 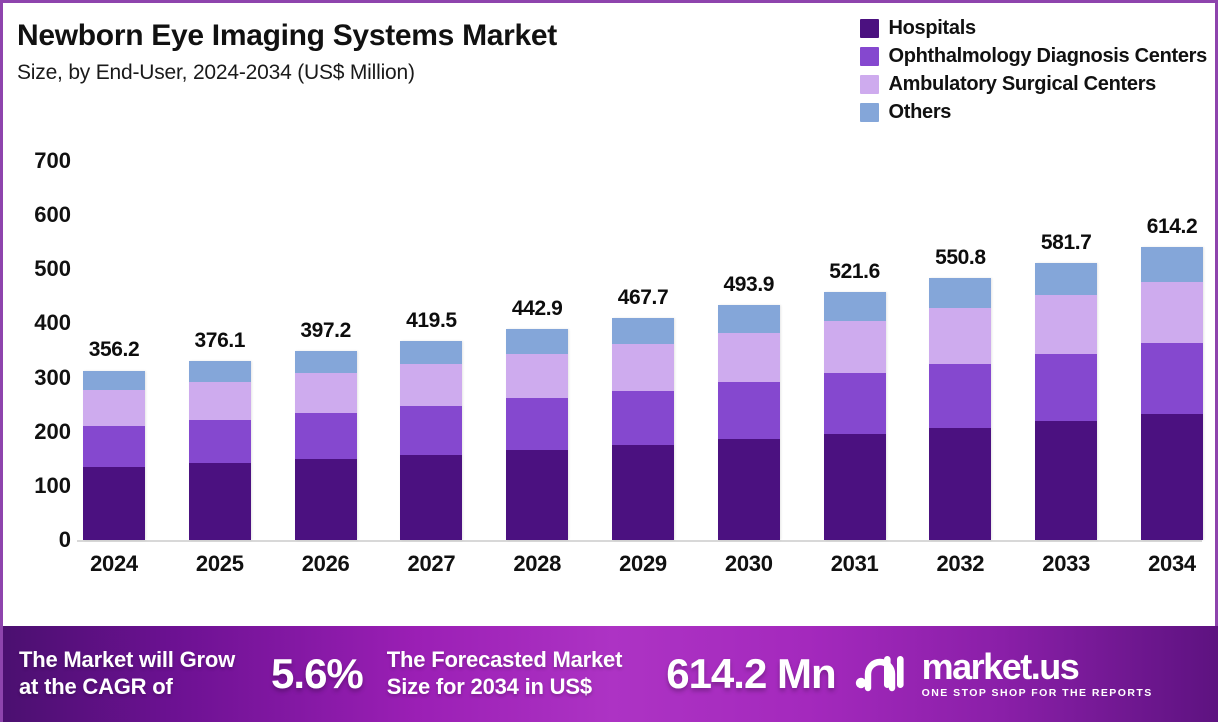 What do you see at coordinates (1037, 674) in the screenshot?
I see `brand-text: market.us ONE STOP SHOP FOR THE REPORTS` at bounding box center [1037, 674].